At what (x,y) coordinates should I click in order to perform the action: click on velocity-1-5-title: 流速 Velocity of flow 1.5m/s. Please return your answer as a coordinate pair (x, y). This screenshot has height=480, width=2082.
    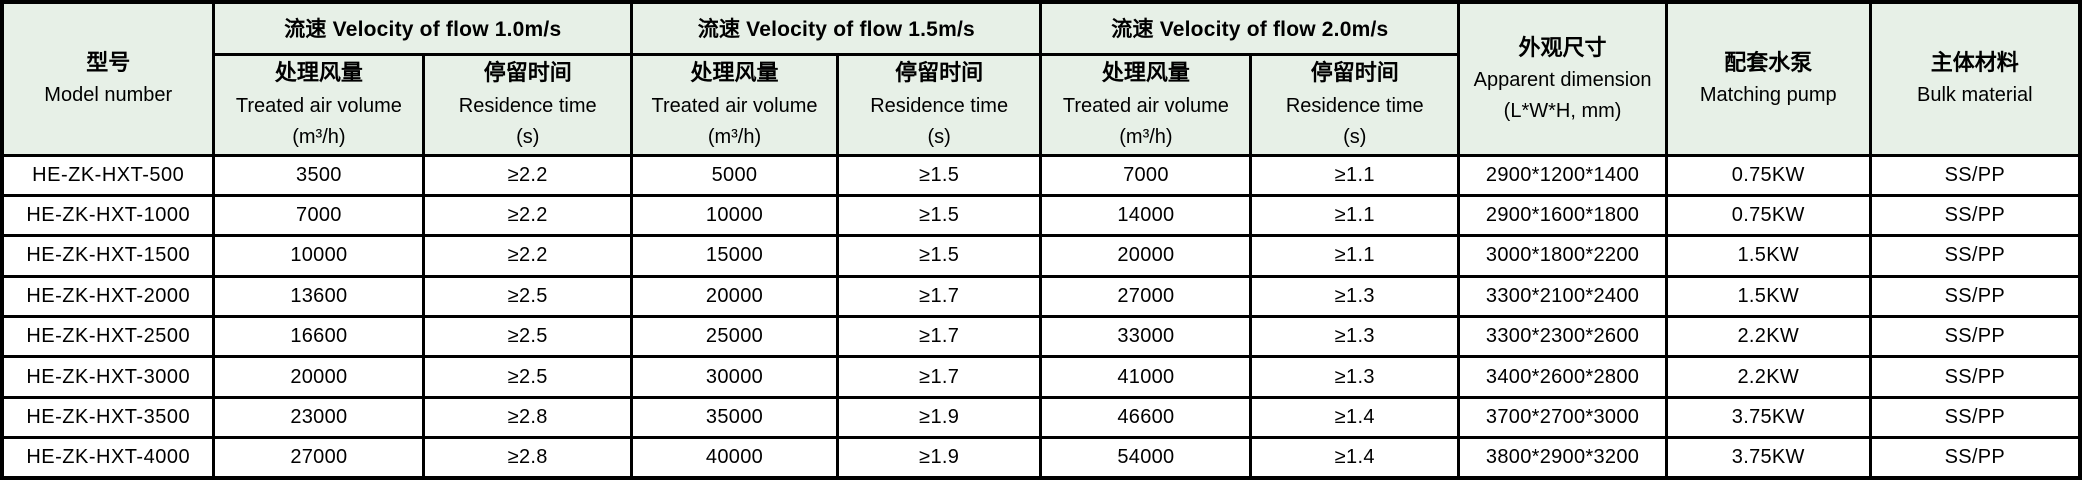
    Looking at the image, I should click on (836, 30).